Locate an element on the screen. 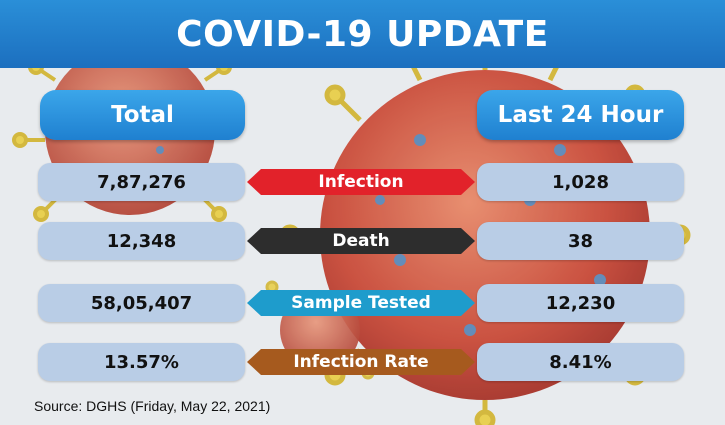  total-column-header: Total is located at coordinates (142, 115).